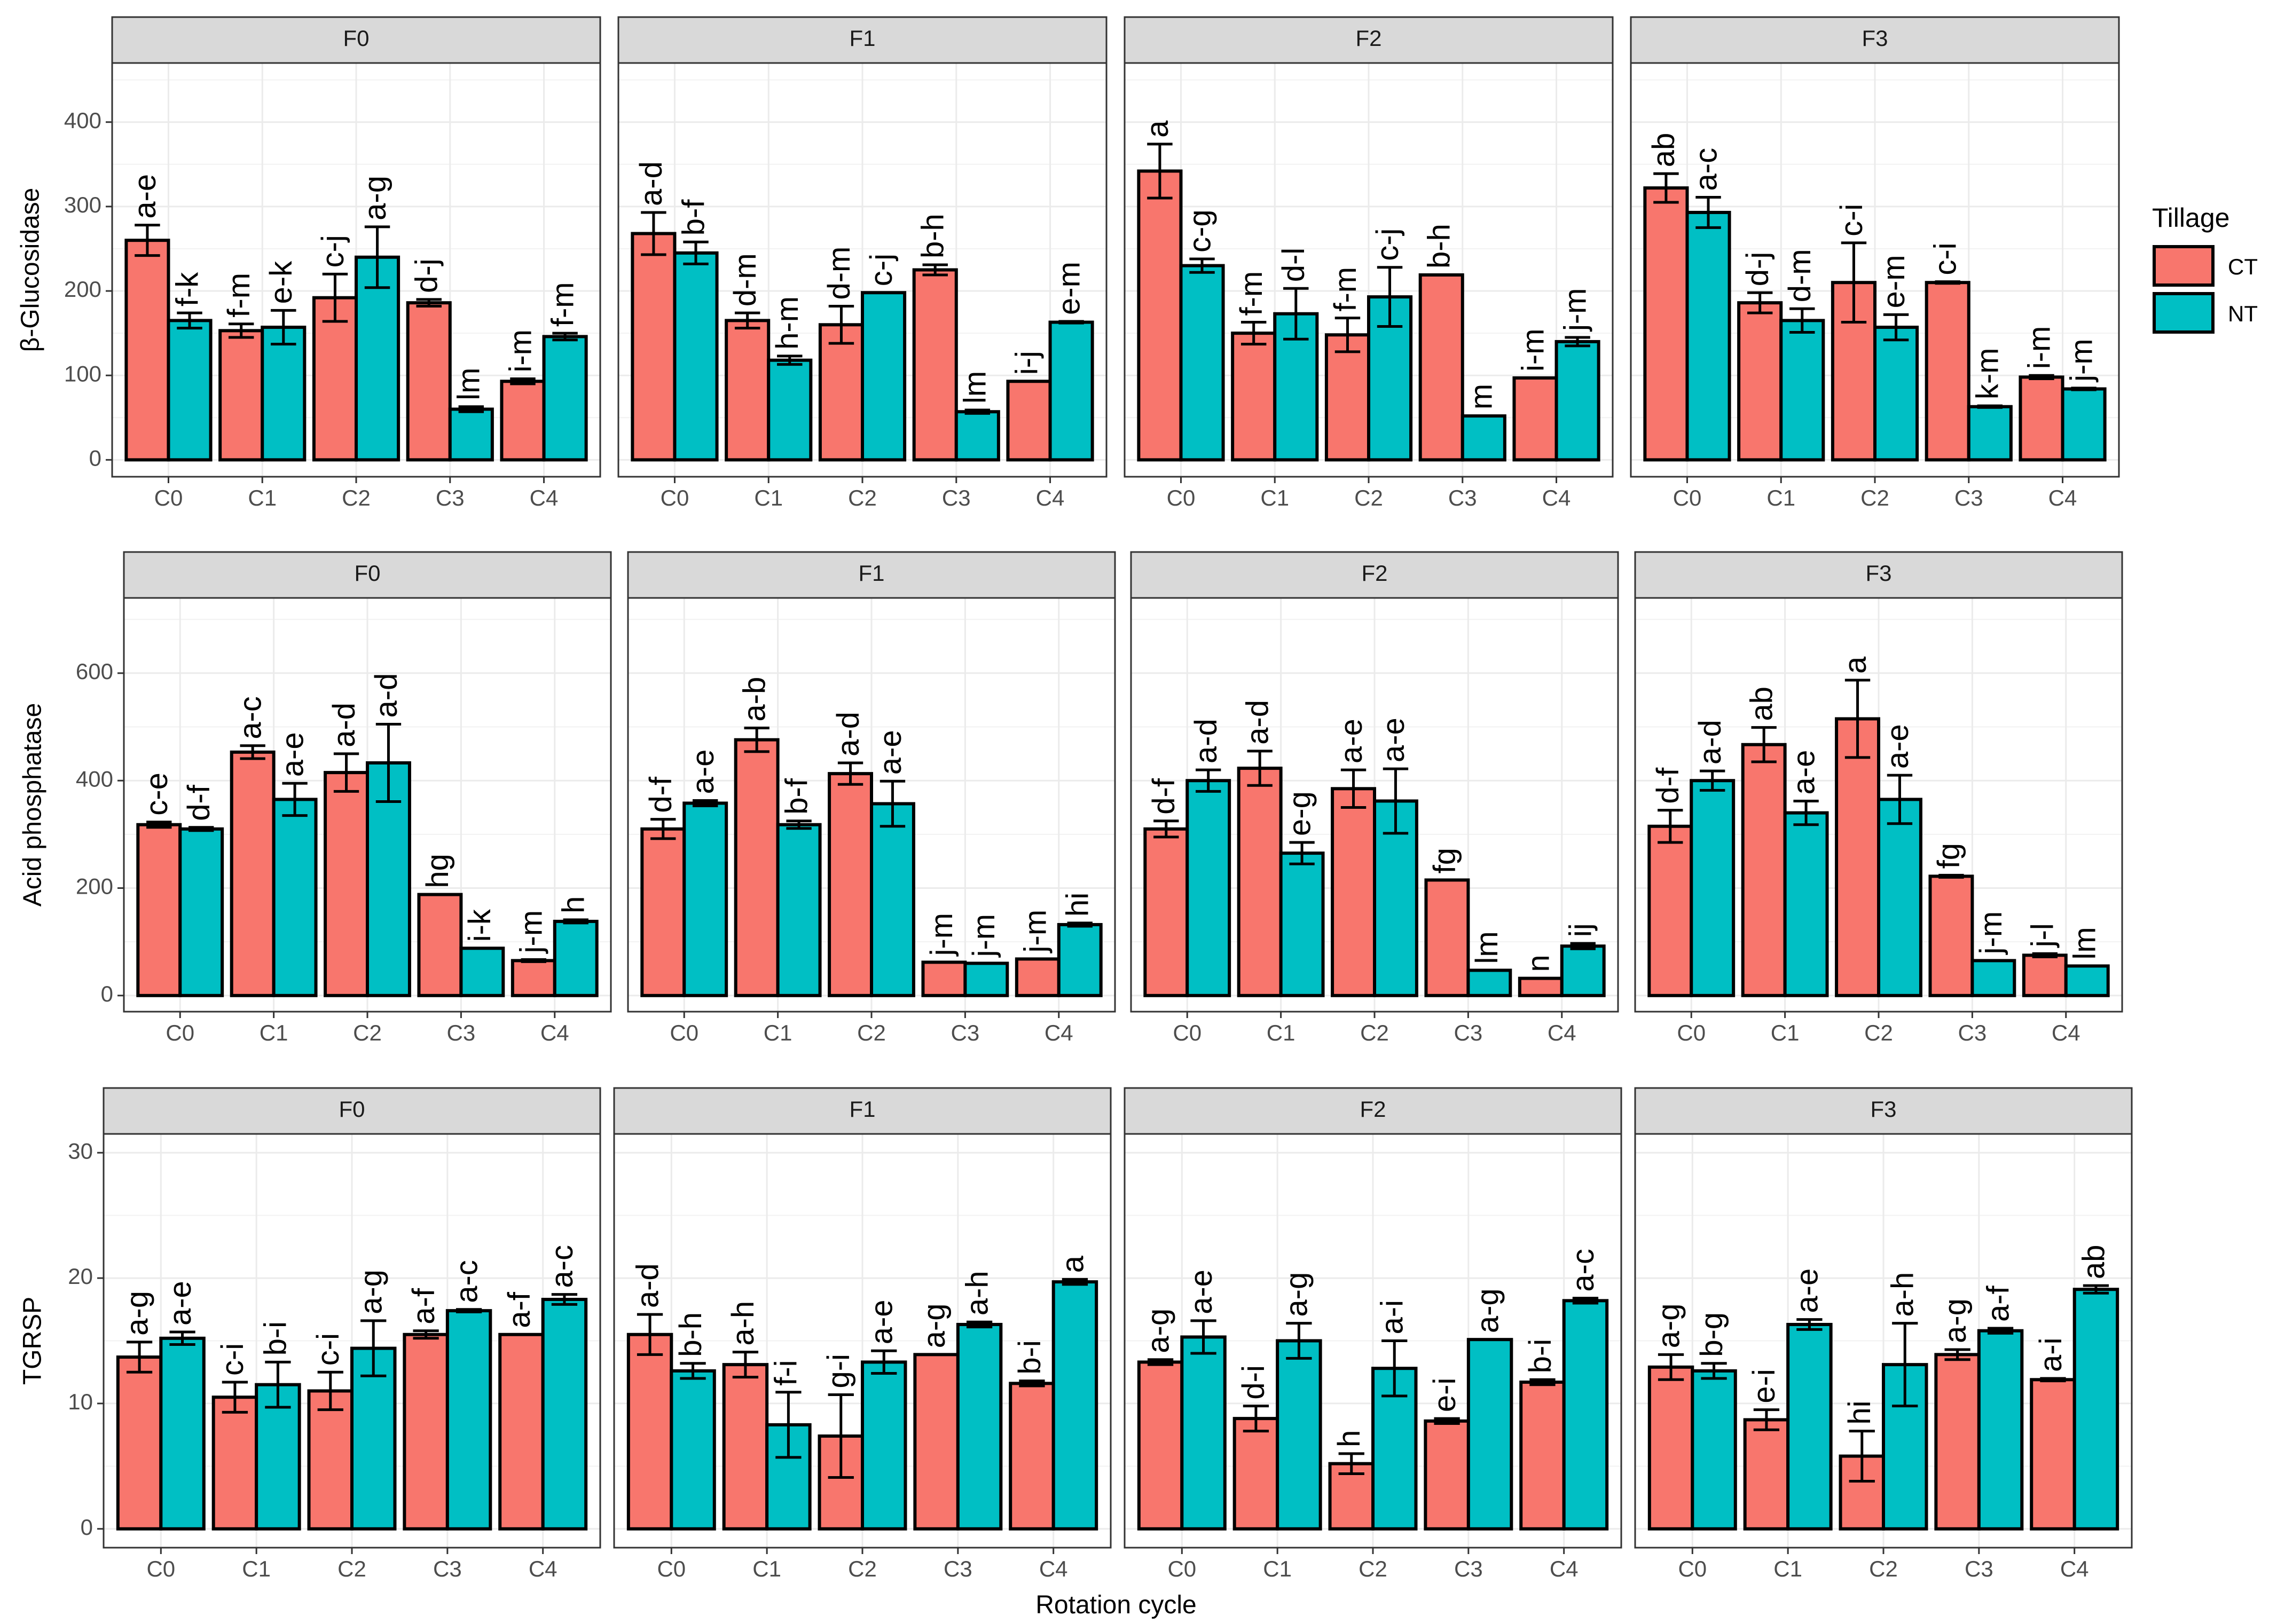 Image resolution: width=2277 pixels, height=1624 pixels. I want to click on x-tick-label: C4, so click(1053, 1568).